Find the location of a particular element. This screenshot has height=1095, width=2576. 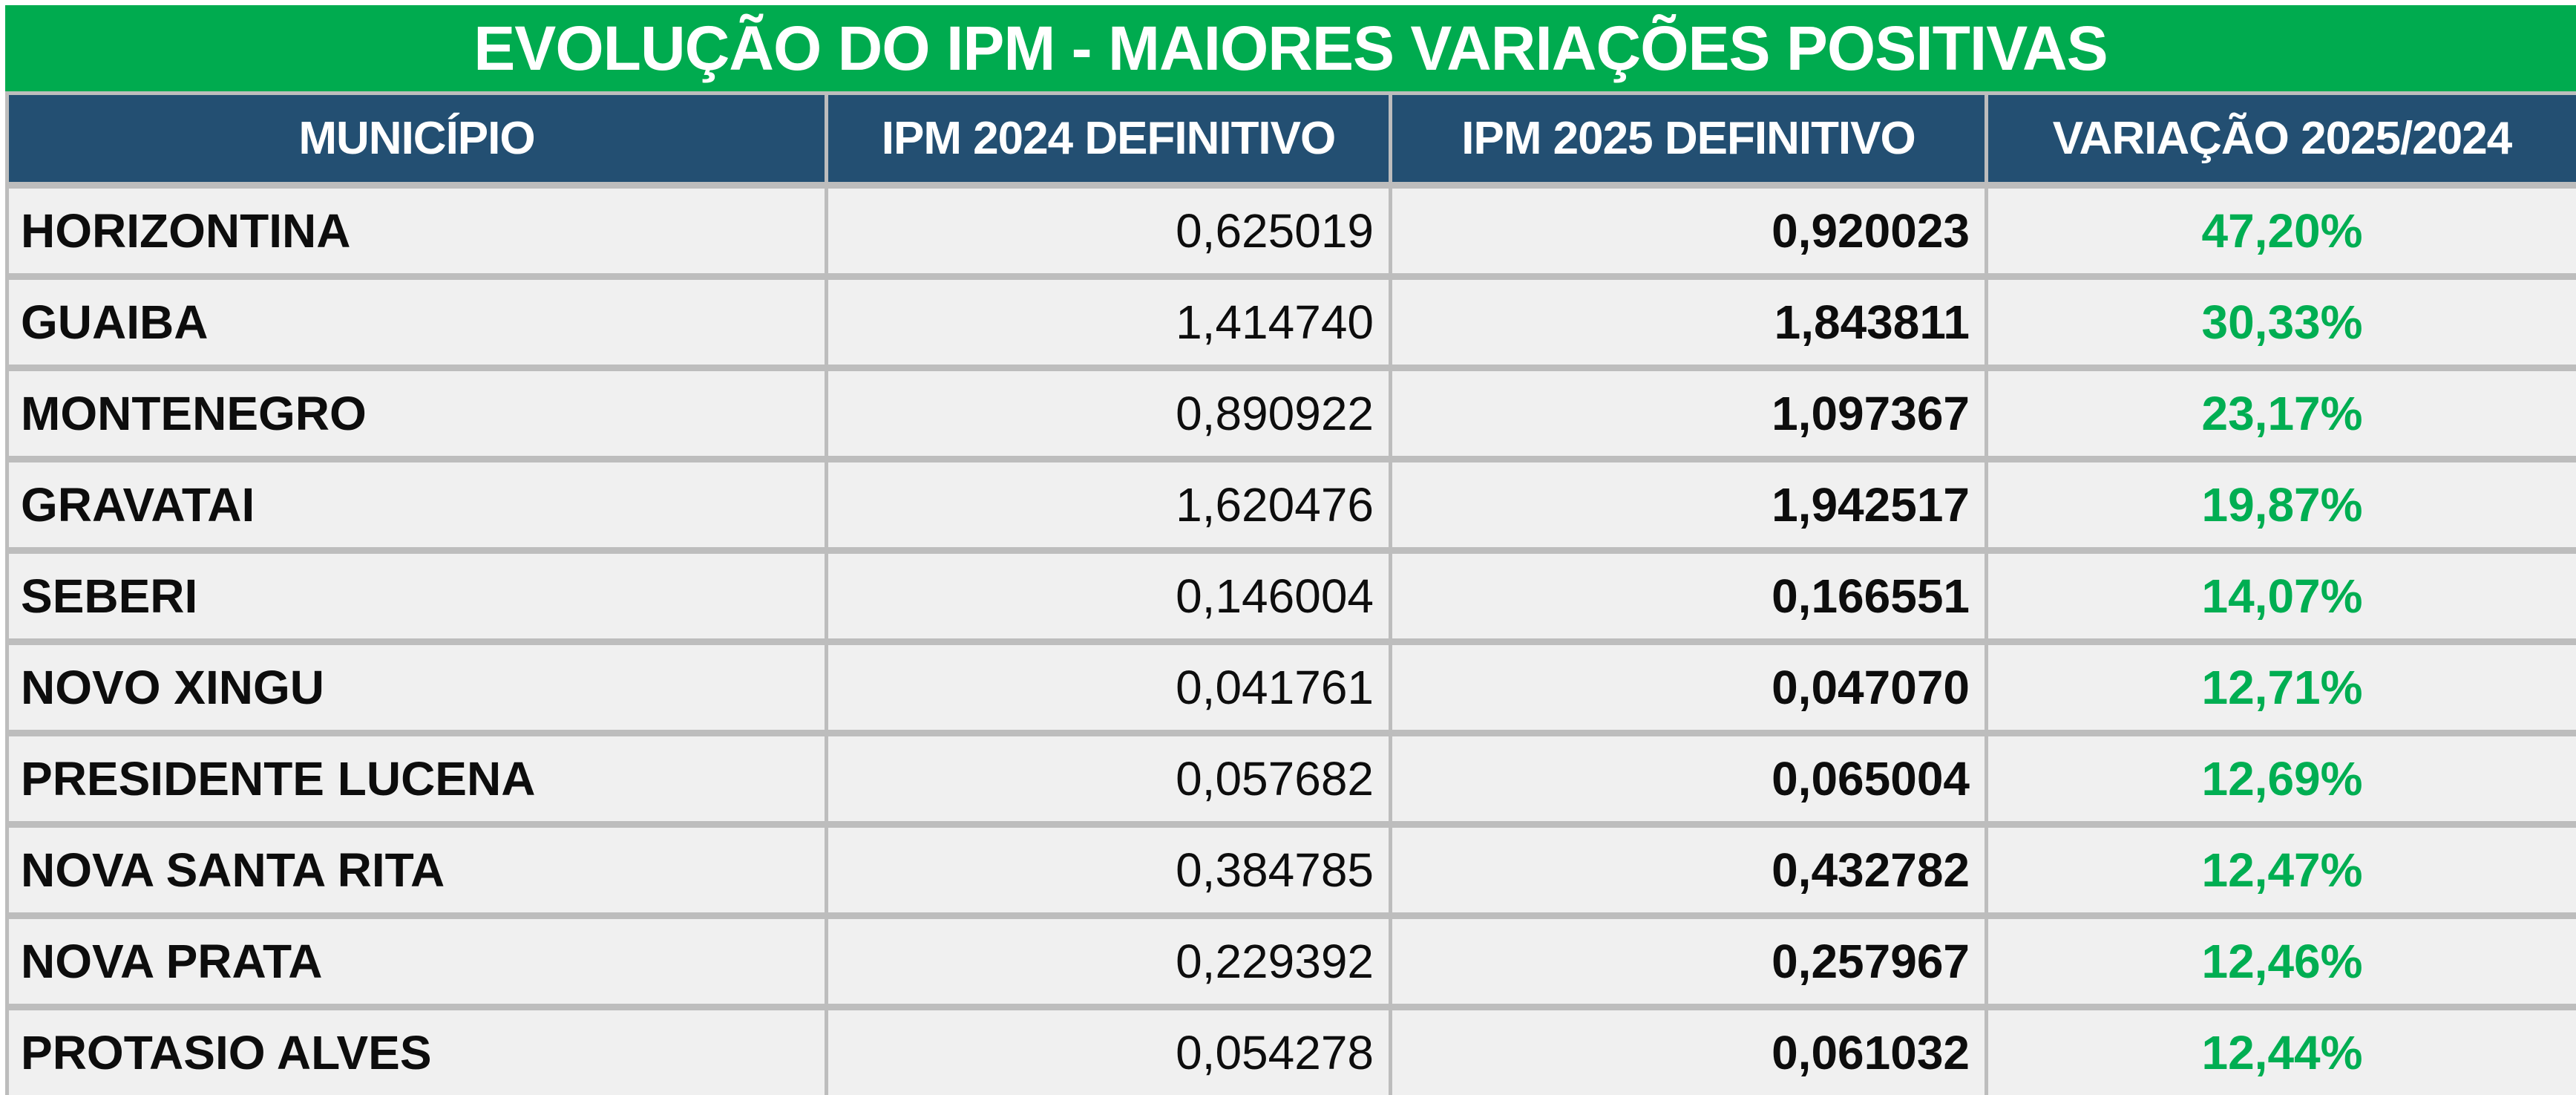

cell-variacao: 23,17% is located at coordinates (2282, 413).